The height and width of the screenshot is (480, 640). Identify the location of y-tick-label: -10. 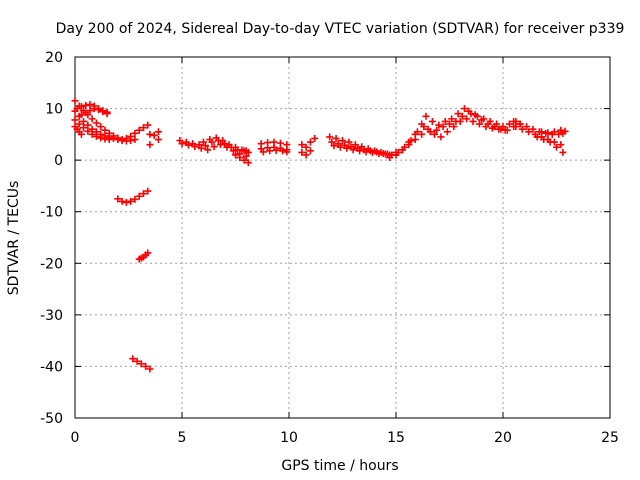
(51, 213).